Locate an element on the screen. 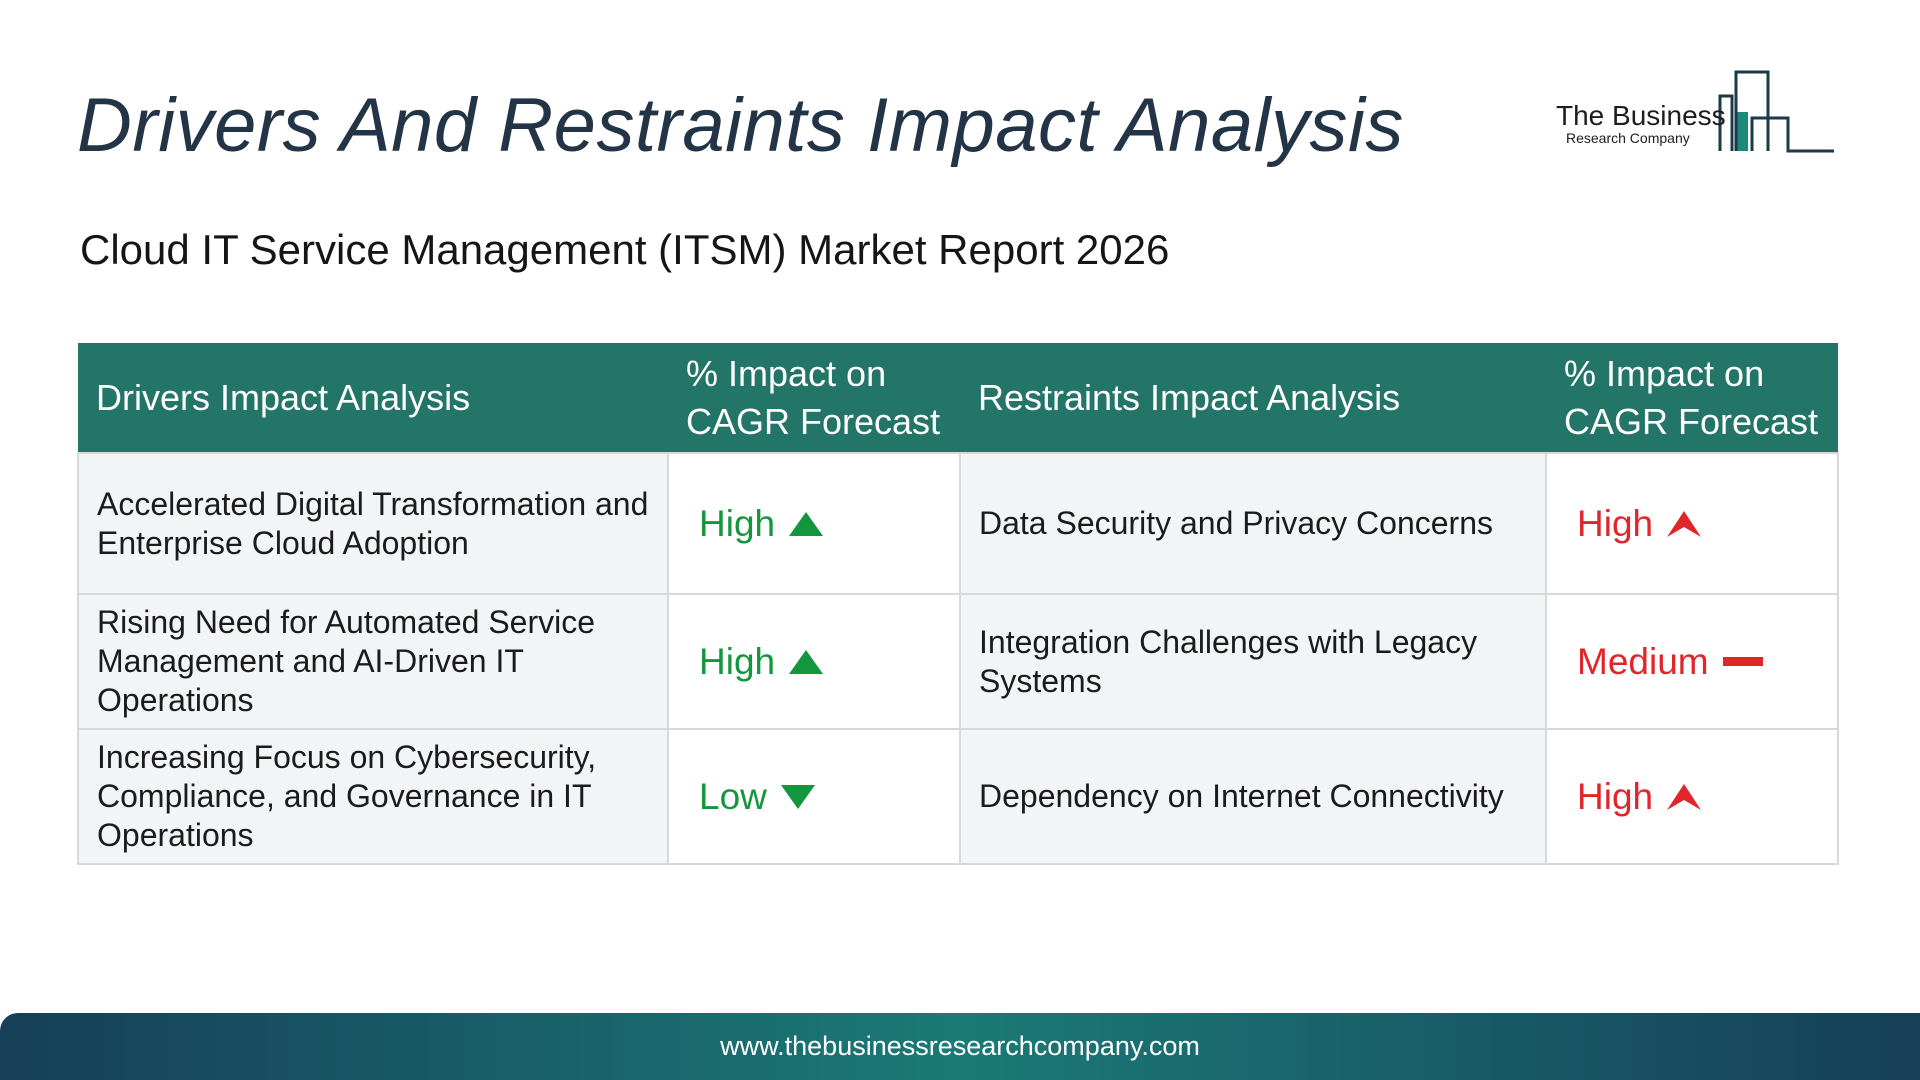 The height and width of the screenshot is (1080, 1920). header-drivers: Drivers Impact Analysis is located at coordinates (373, 398).